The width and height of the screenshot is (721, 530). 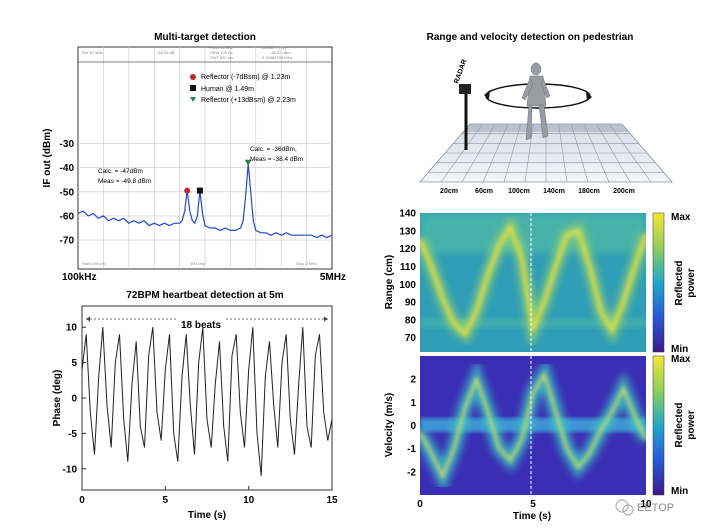 What do you see at coordinates (70, 469) in the screenshot?
I see `y-tick-label: -10` at bounding box center [70, 469].